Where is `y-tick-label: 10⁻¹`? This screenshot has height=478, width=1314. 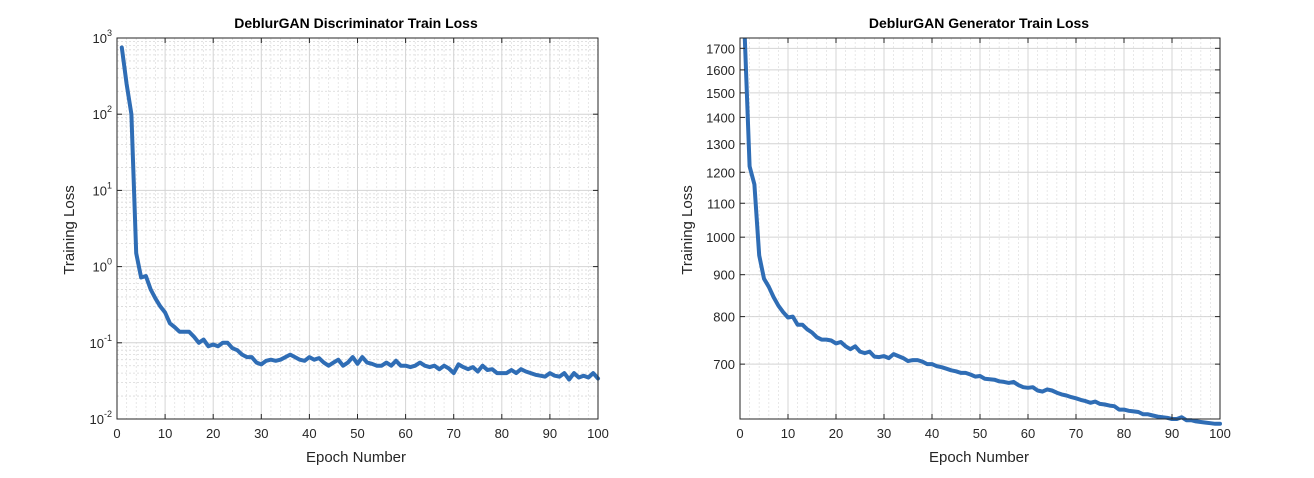
y-tick-label: 10⁻¹ is located at coordinates (101, 342).